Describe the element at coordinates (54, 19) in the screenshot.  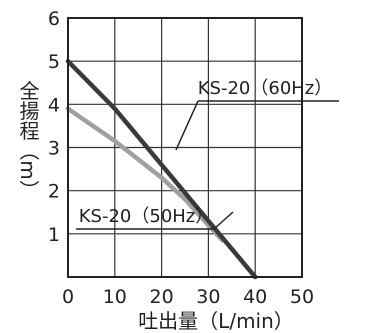
I see `y-tick-label: 6` at that location.